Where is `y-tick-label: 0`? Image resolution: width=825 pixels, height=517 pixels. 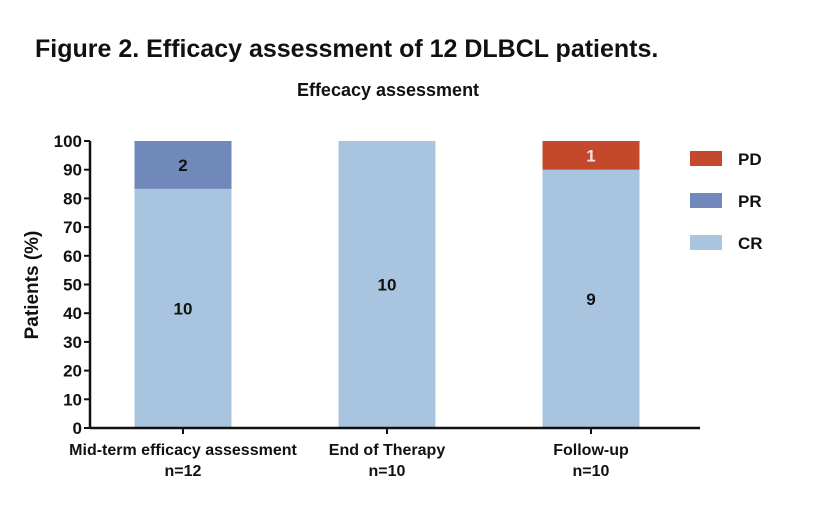 y-tick-label: 0 is located at coordinates (77, 428).